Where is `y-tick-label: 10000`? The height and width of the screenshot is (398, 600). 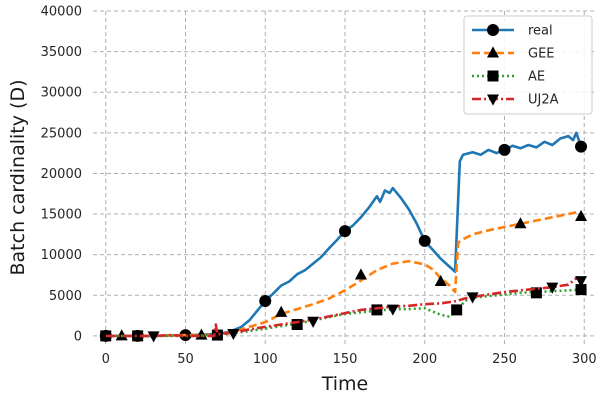 y-tick-label: 10000 is located at coordinates (61, 255).